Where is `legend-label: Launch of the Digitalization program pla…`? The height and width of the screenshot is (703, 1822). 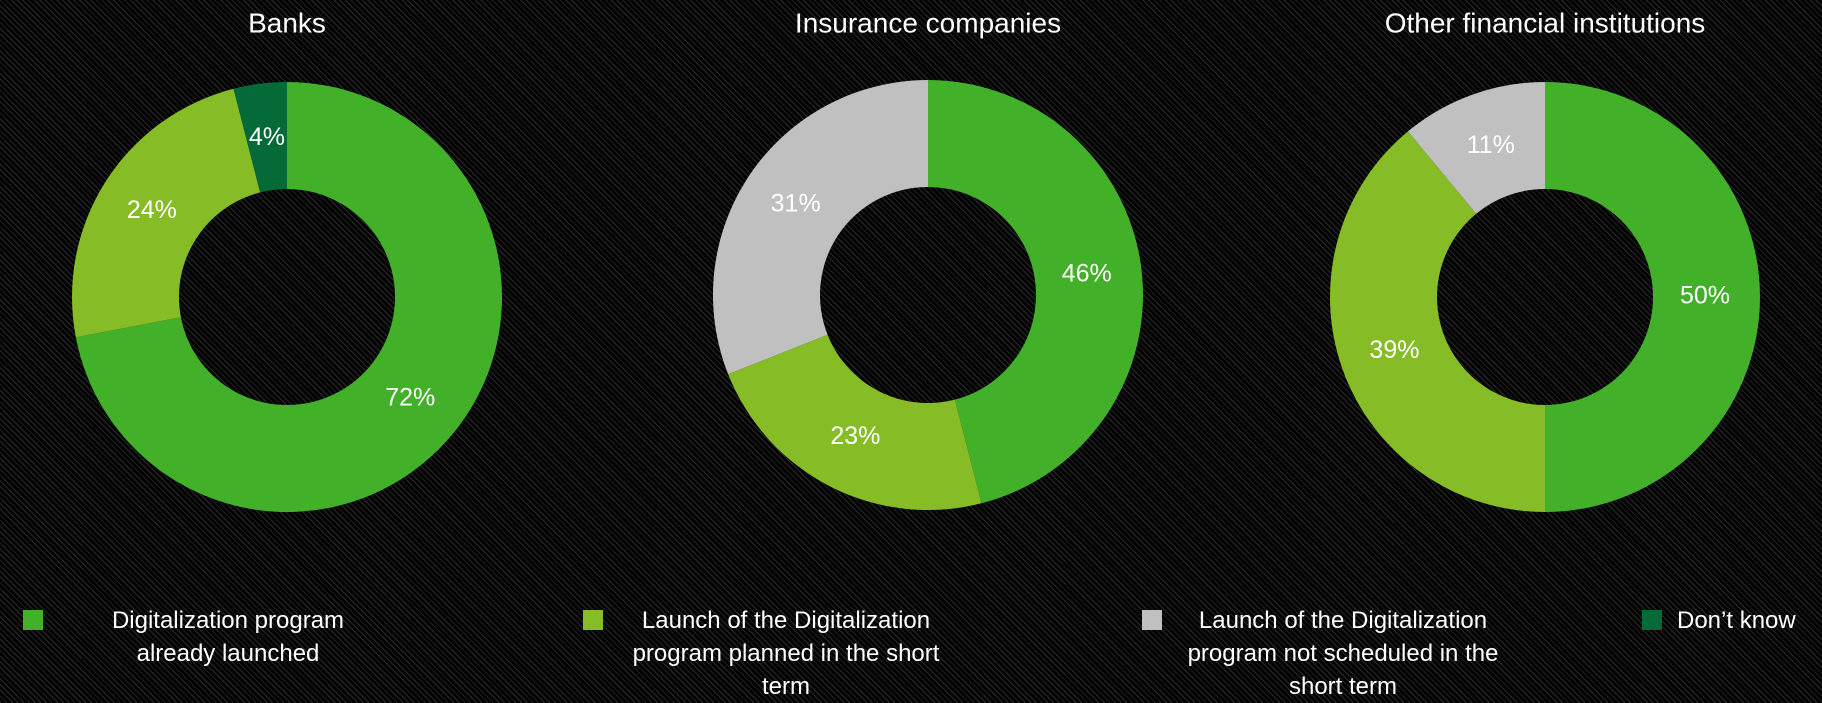 legend-label: Launch of the Digitalization program pla… is located at coordinates (786, 653).